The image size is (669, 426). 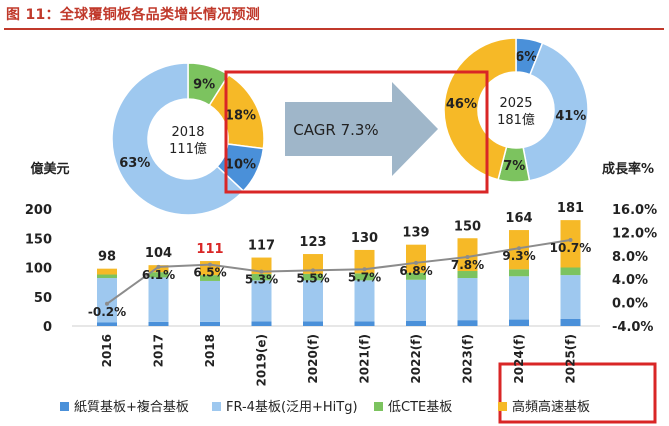 I want to click on x-tick-label: 2024(f), so click(x=519, y=359).